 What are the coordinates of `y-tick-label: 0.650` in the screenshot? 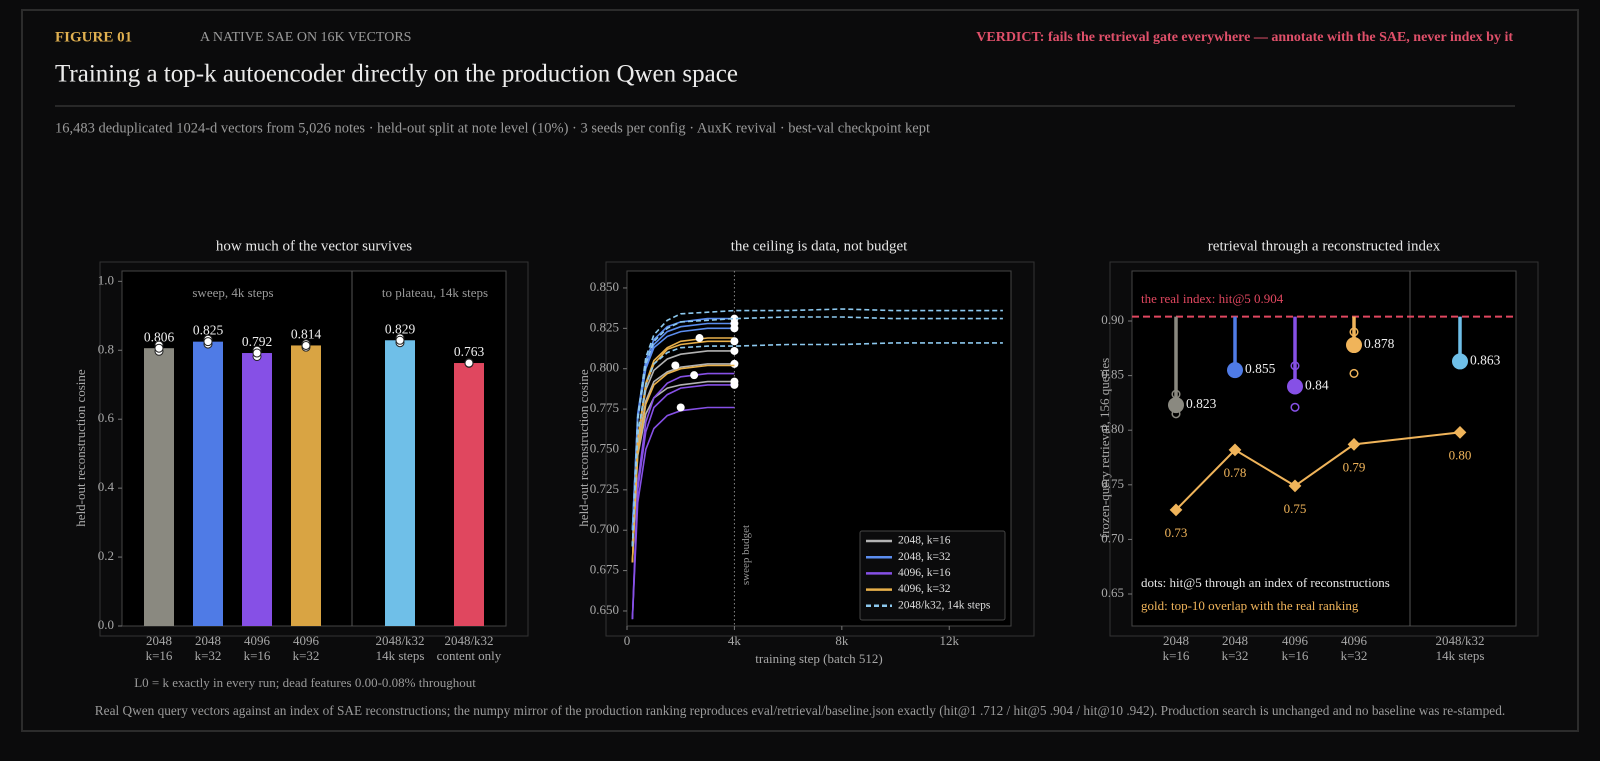 It's located at (604, 609).